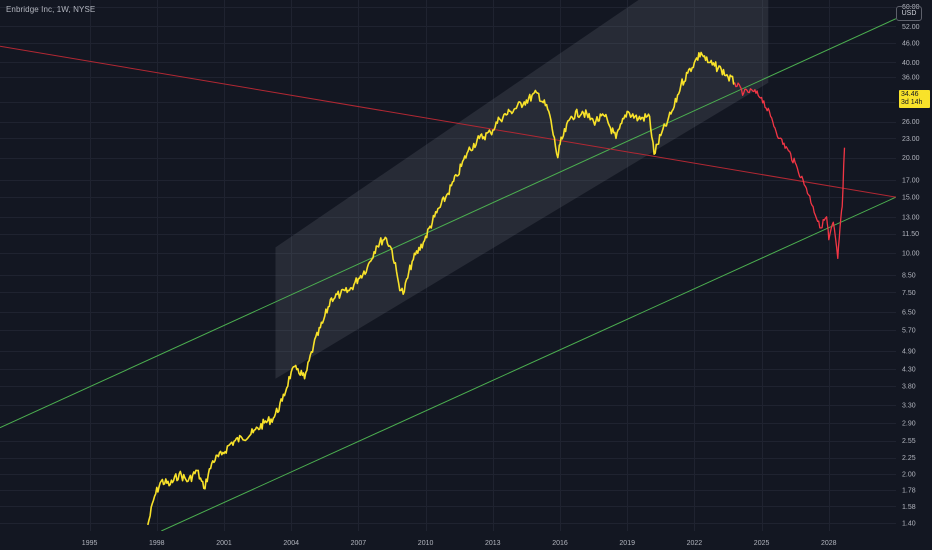 The height and width of the screenshot is (550, 932). Describe the element at coordinates (426, 543) in the screenshot. I see `x-tick-label: 2010` at that location.